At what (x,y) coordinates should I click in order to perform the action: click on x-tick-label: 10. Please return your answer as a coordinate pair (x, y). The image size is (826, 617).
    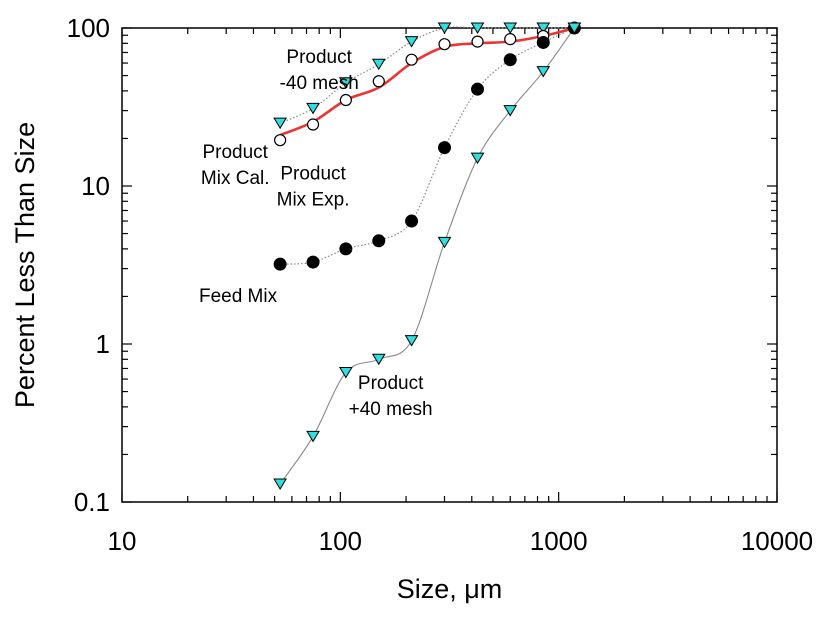
    Looking at the image, I should click on (122, 541).